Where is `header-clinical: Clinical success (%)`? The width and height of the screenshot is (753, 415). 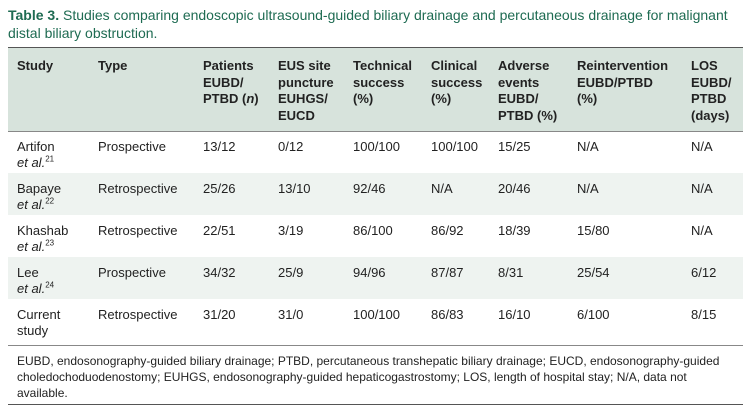 header-clinical: Clinical success (%) is located at coordinates (457, 82).